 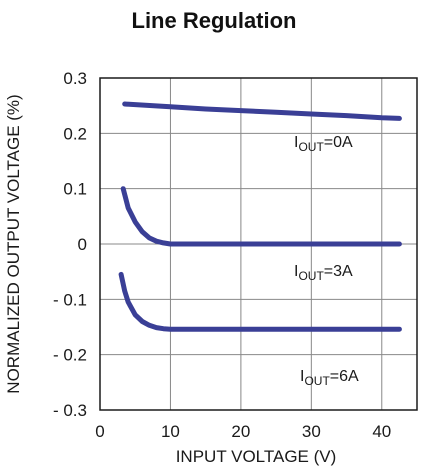 What do you see at coordinates (99, 431) in the screenshot?
I see `x-tick-label-0: 0` at bounding box center [99, 431].